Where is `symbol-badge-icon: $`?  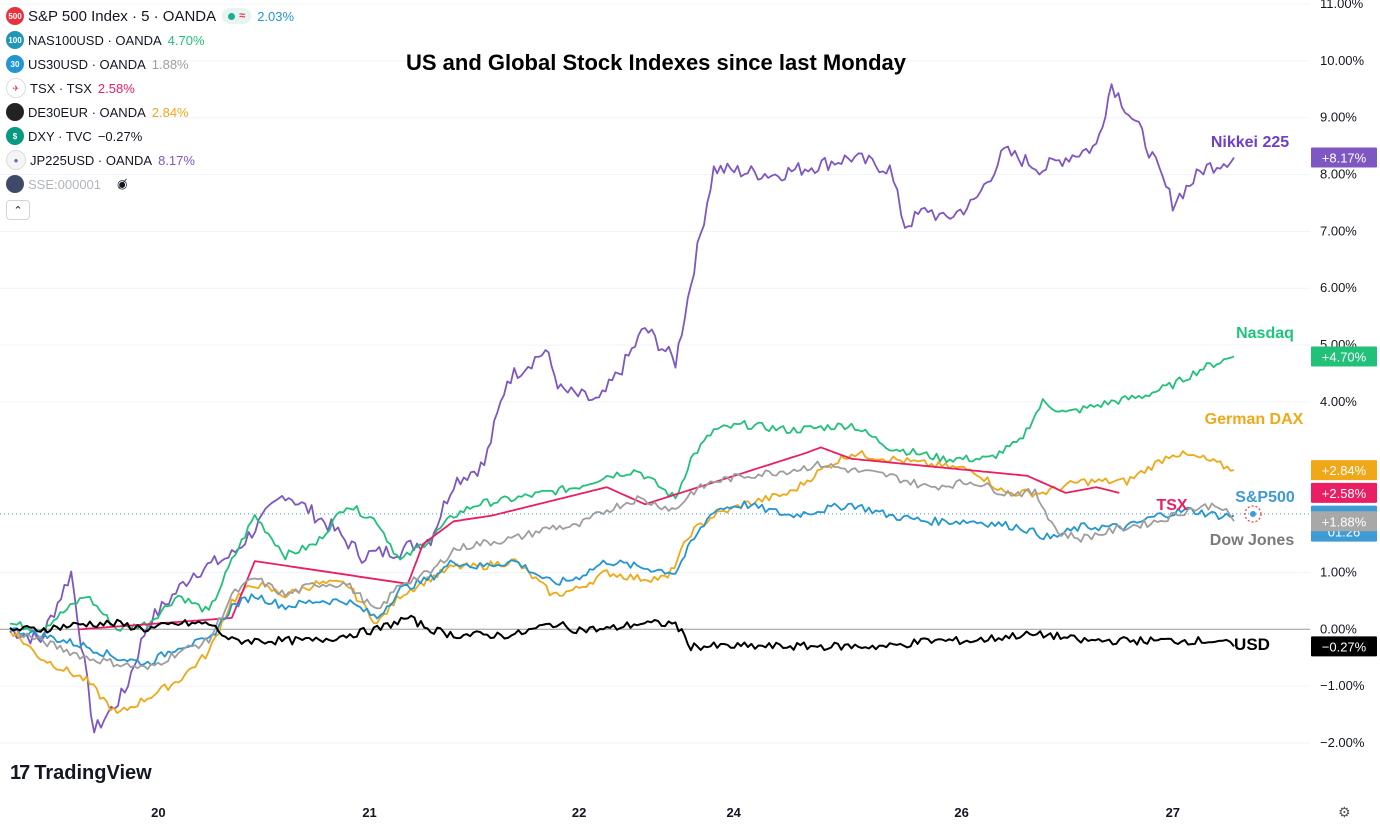
symbol-badge-icon: $ is located at coordinates (15, 136).